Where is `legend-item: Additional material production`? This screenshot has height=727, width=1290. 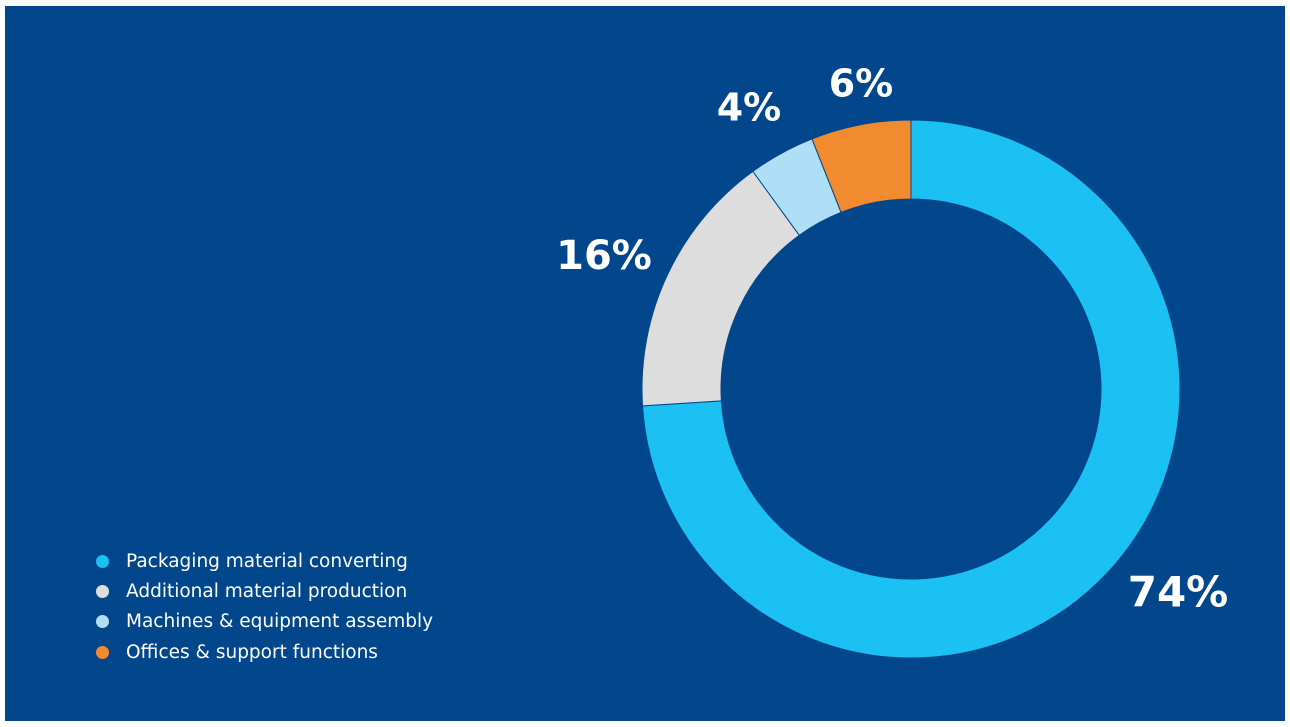 legend-item: Additional material production is located at coordinates (264, 591).